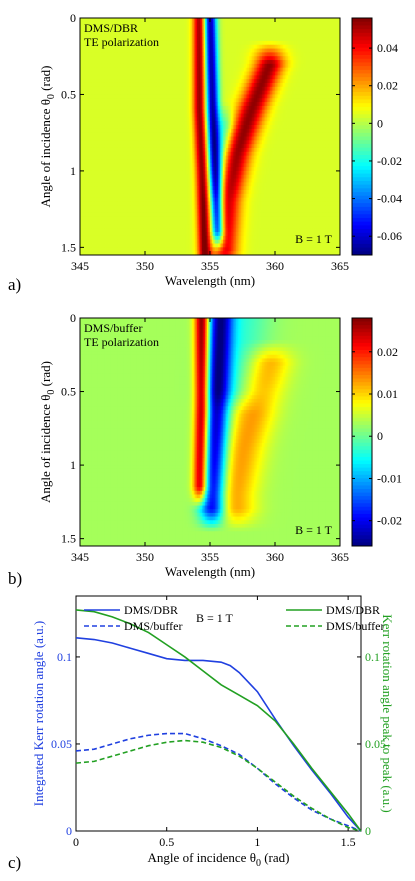 The height and width of the screenshot is (881, 415). I want to click on colorbar-tick-label: 0.01, so click(387, 394).